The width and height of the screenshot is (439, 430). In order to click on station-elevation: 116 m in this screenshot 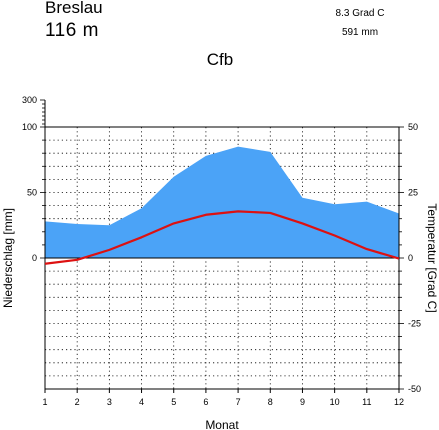, I will do `click(72, 30)`.